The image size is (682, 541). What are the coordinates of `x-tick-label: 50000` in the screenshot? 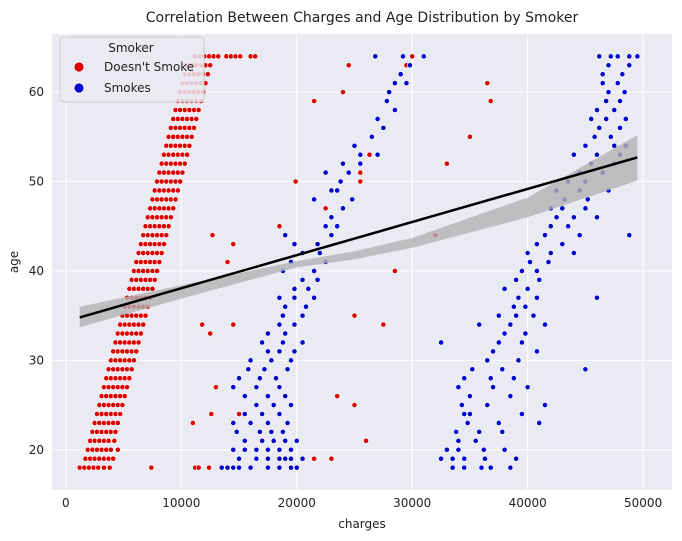 It's located at (643, 503).